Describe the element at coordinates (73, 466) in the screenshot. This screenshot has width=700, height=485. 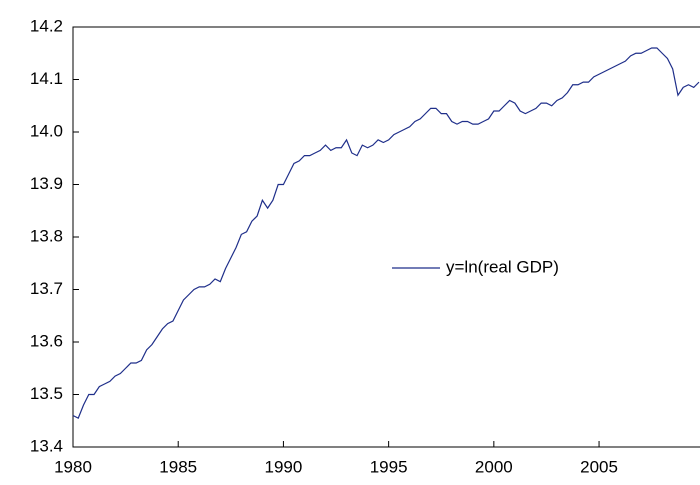
I see `x-tick-label: 1980` at that location.